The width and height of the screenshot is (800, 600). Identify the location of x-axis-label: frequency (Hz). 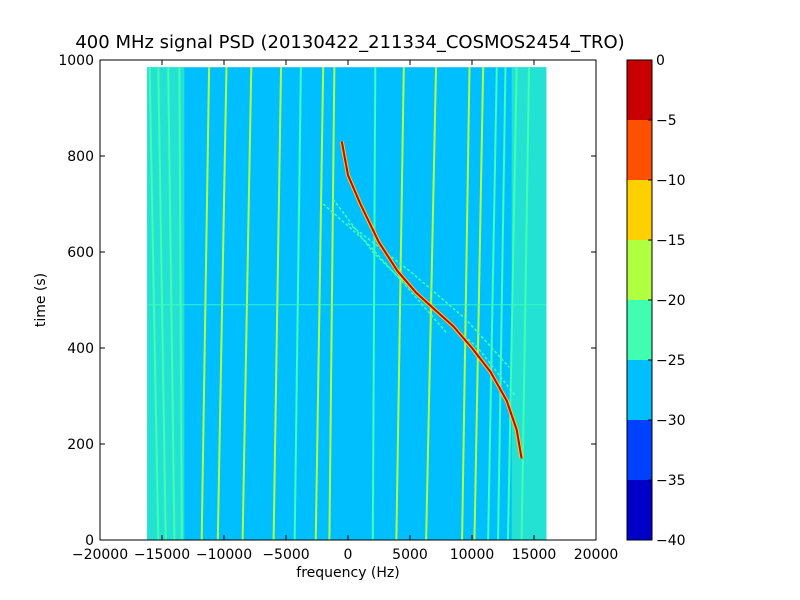
(347, 573).